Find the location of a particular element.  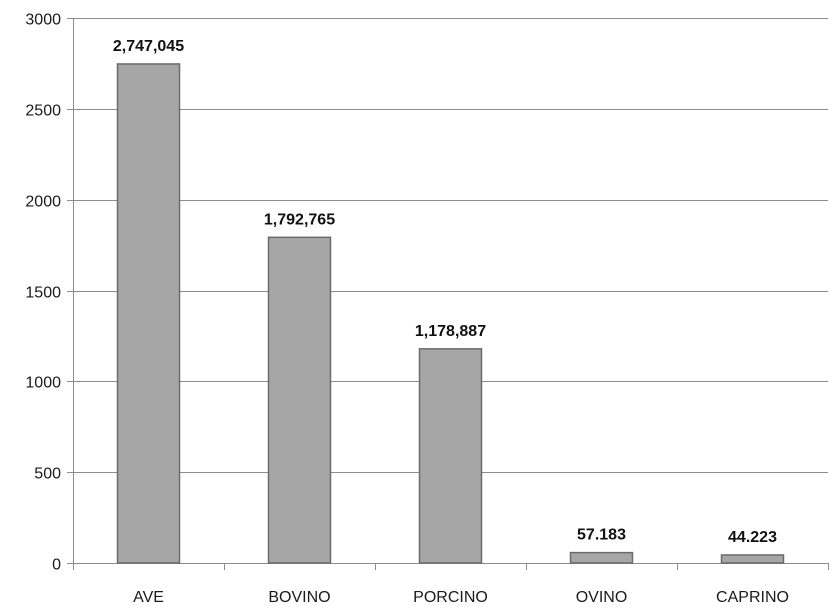

y-tick-label: 3000 is located at coordinates (43, 20).